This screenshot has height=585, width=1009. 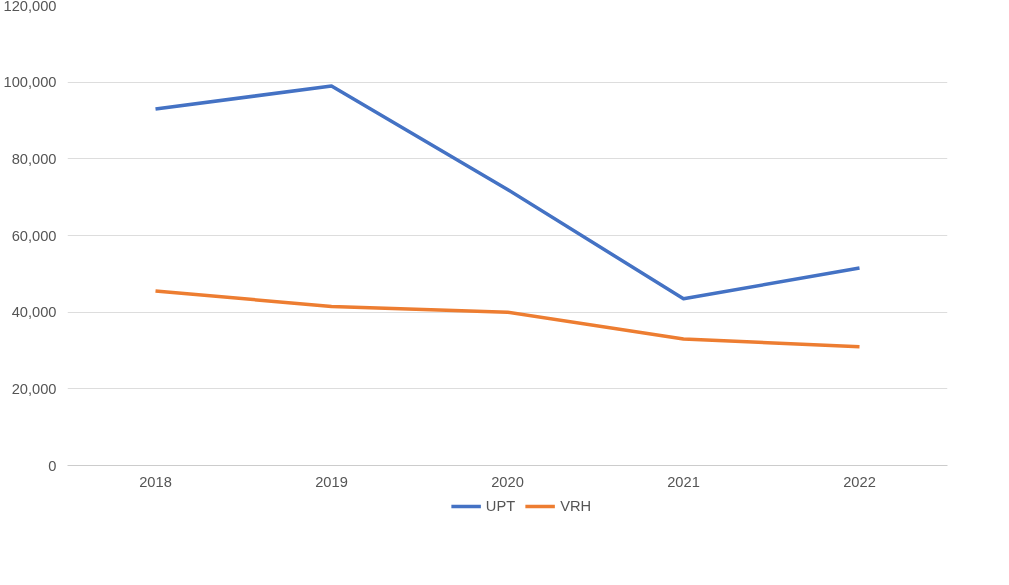 What do you see at coordinates (859, 481) in the screenshot?
I see `x-tick-label: 2022` at bounding box center [859, 481].